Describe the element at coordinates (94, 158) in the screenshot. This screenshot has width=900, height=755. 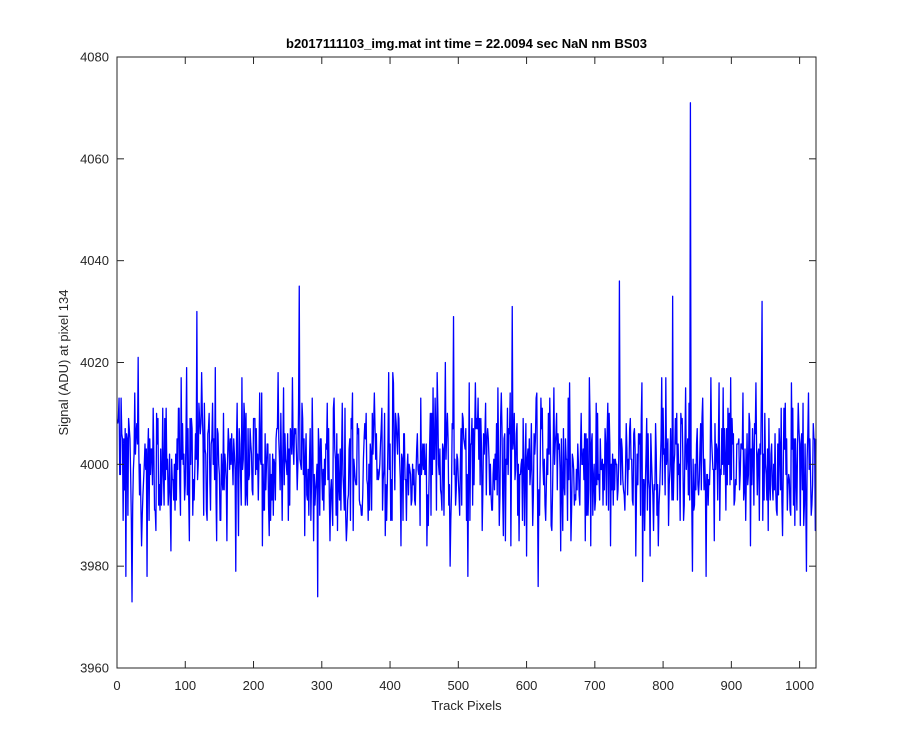
I see `y-tick-label: 4060` at that location.